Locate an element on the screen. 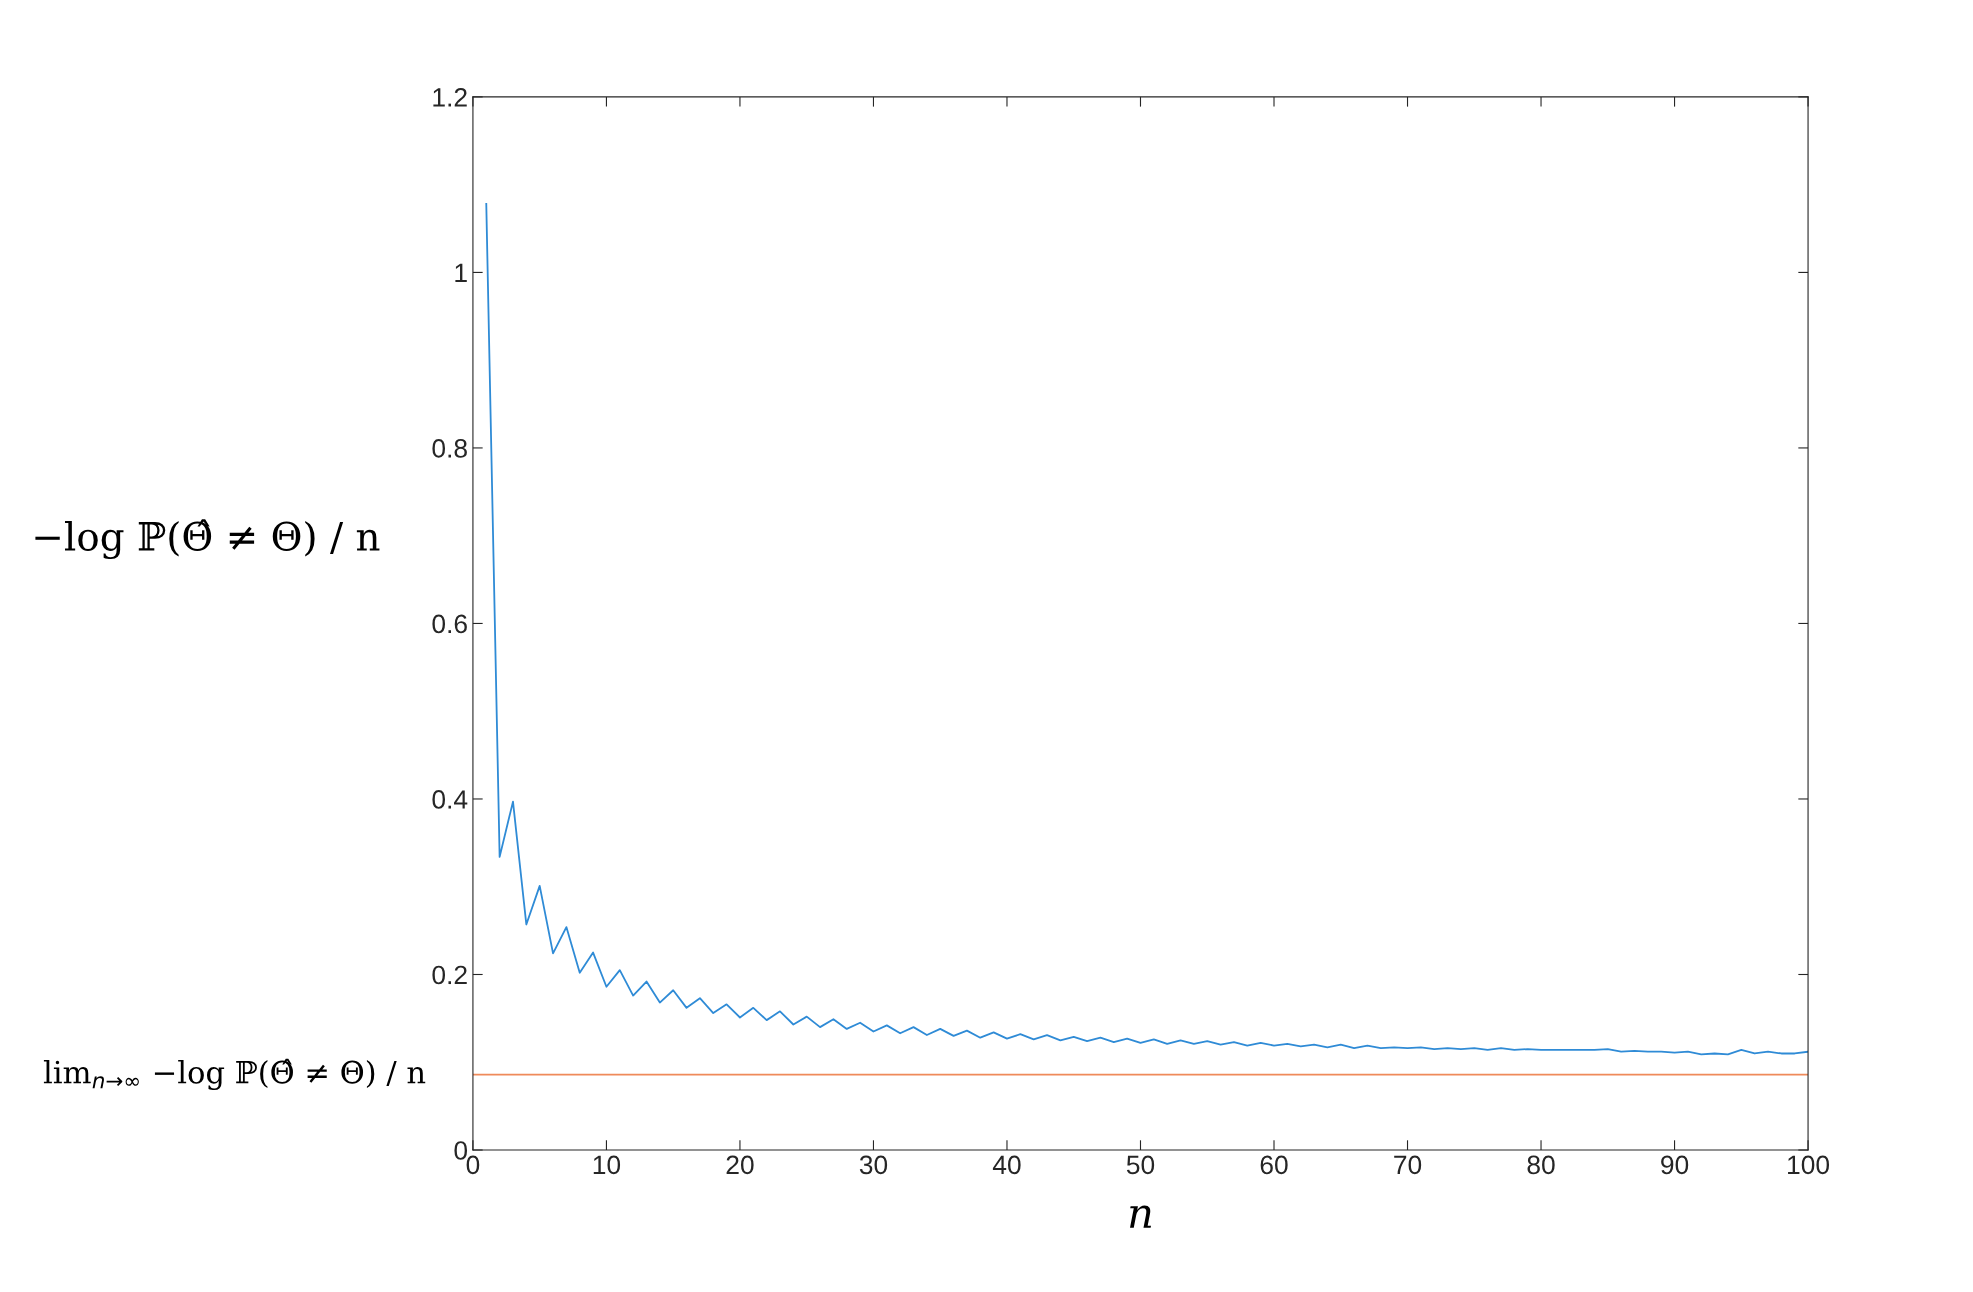 The width and height of the screenshot is (1973, 1292). y-tick-label: 1 is located at coordinates (461, 272).